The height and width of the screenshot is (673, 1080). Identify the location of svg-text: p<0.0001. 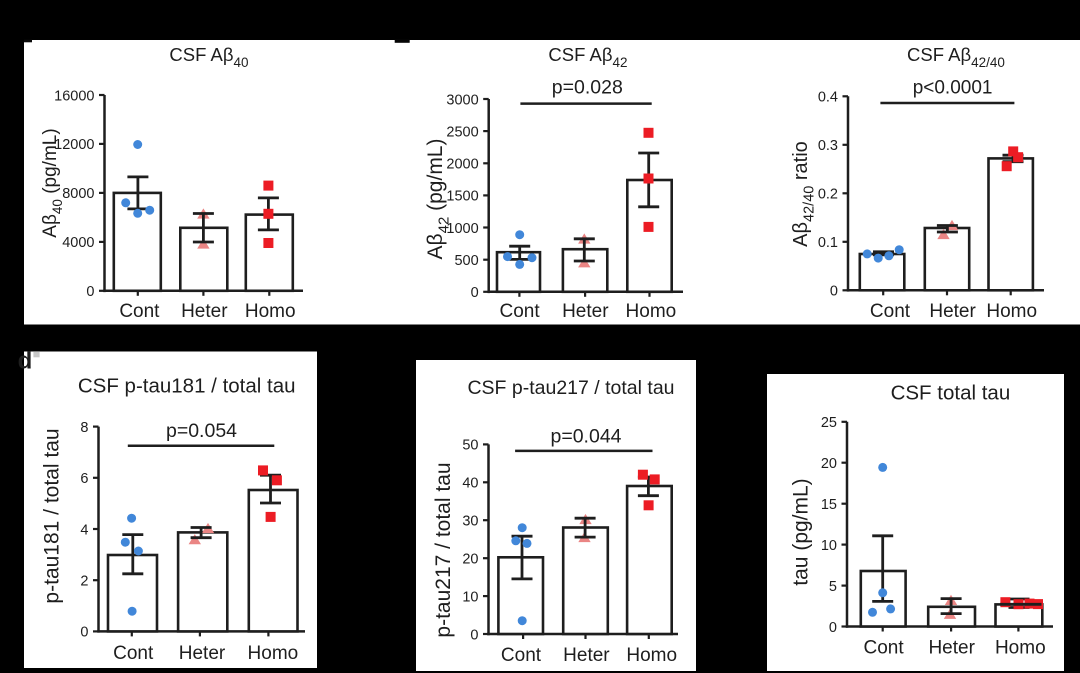
(953, 87).